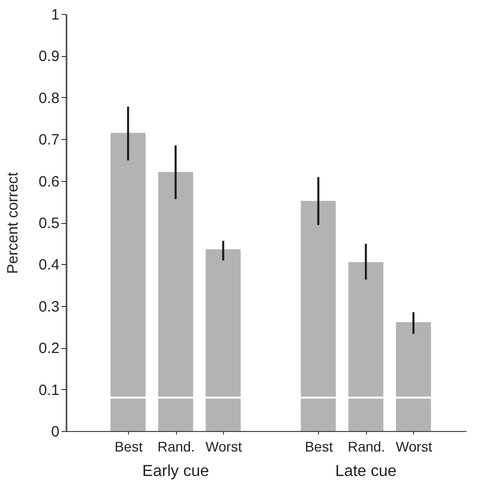 The height and width of the screenshot is (481, 504). Describe the element at coordinates (176, 471) in the screenshot. I see `text: Early cue` at that location.